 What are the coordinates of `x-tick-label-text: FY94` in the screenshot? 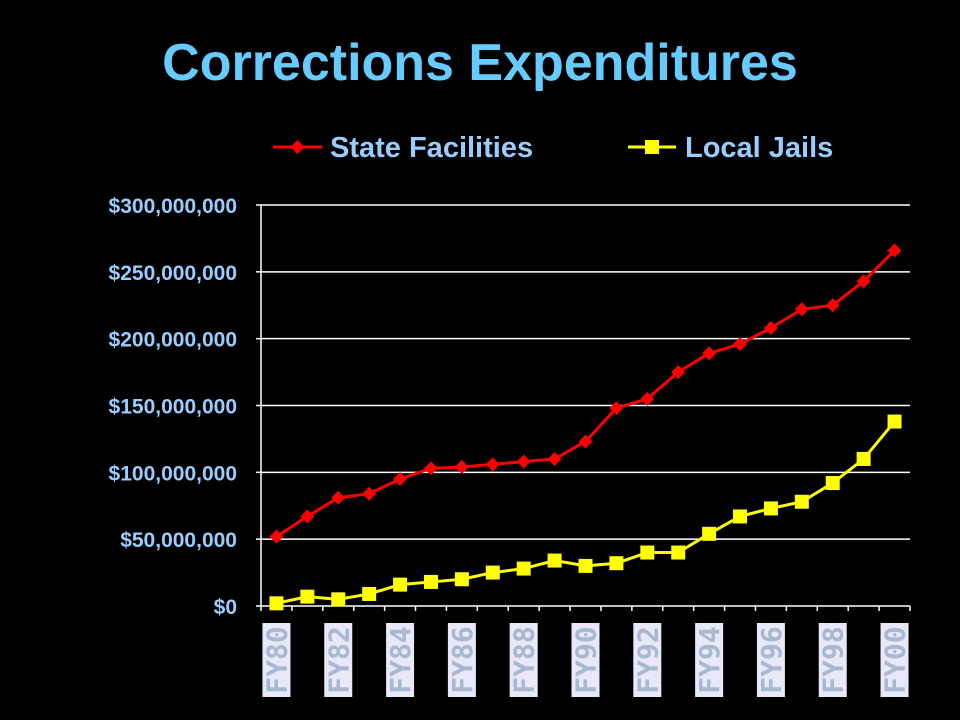 It's located at (709, 659).